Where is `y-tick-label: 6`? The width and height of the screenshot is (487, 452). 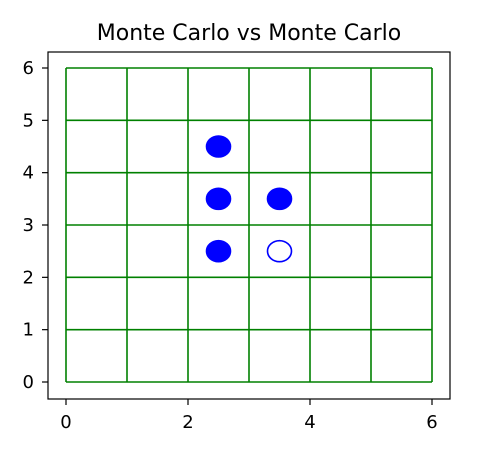 y-tick-label: 6 is located at coordinates (28, 68).